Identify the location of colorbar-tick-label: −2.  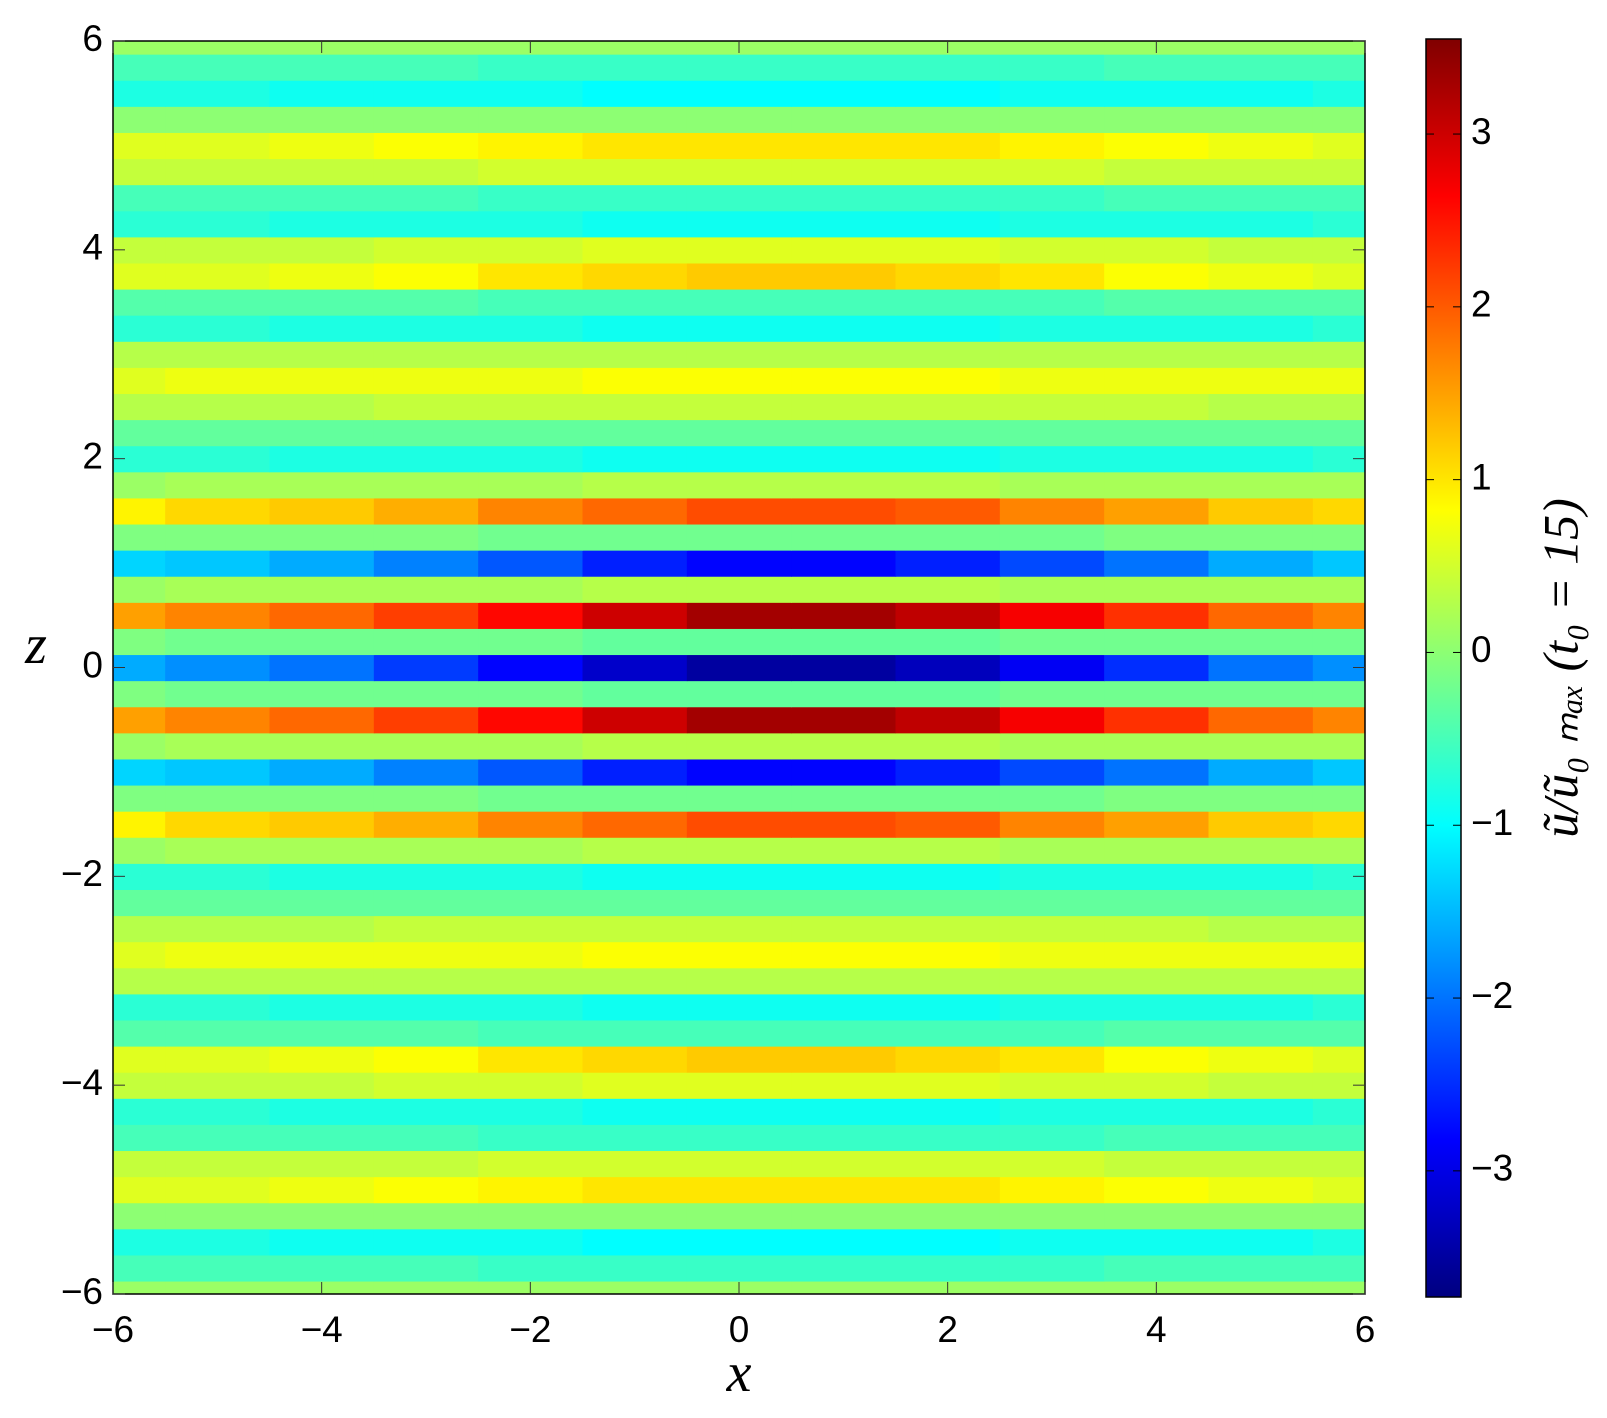
(1492, 995).